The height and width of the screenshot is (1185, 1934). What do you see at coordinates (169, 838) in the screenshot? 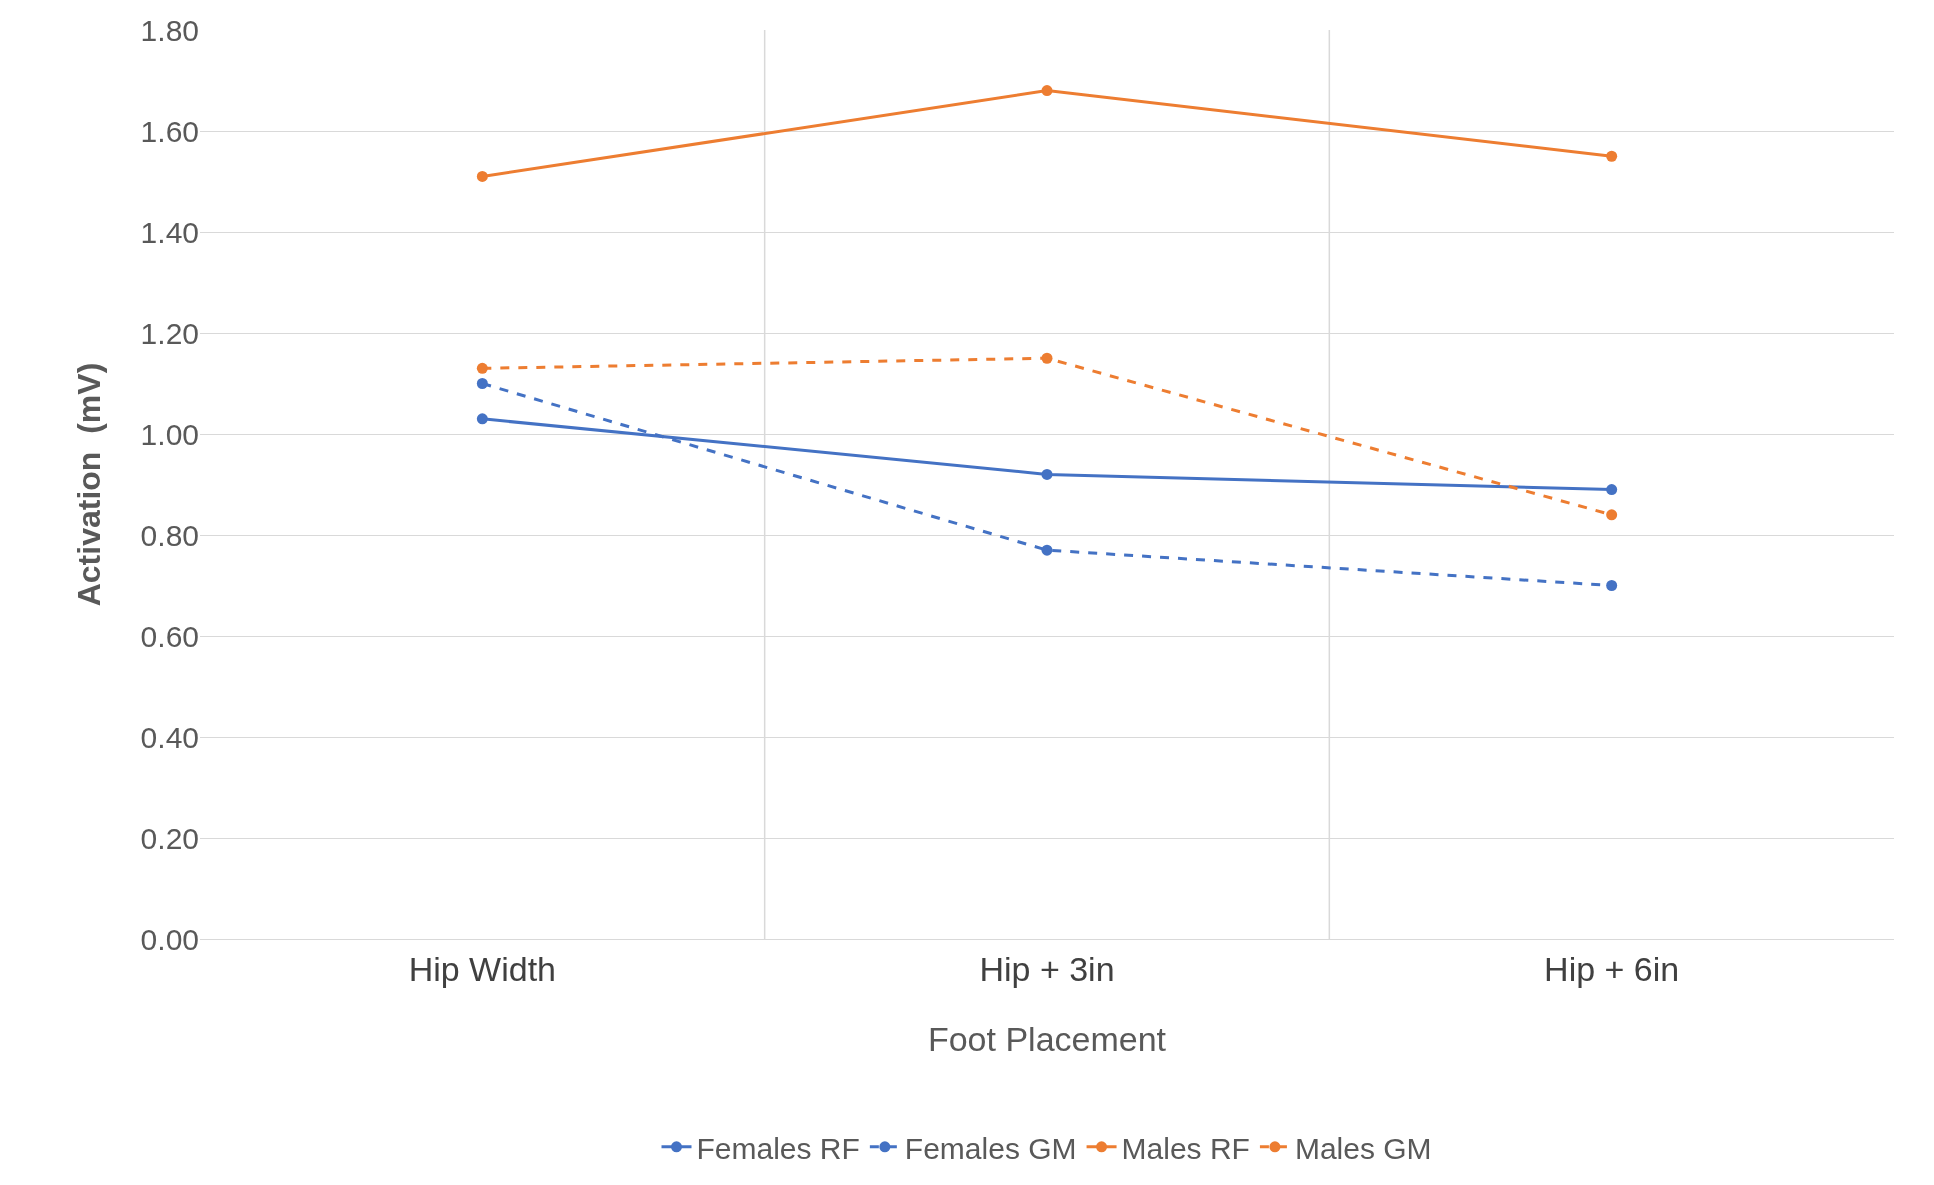
I see `y-tick-label: 0.20` at bounding box center [169, 838].